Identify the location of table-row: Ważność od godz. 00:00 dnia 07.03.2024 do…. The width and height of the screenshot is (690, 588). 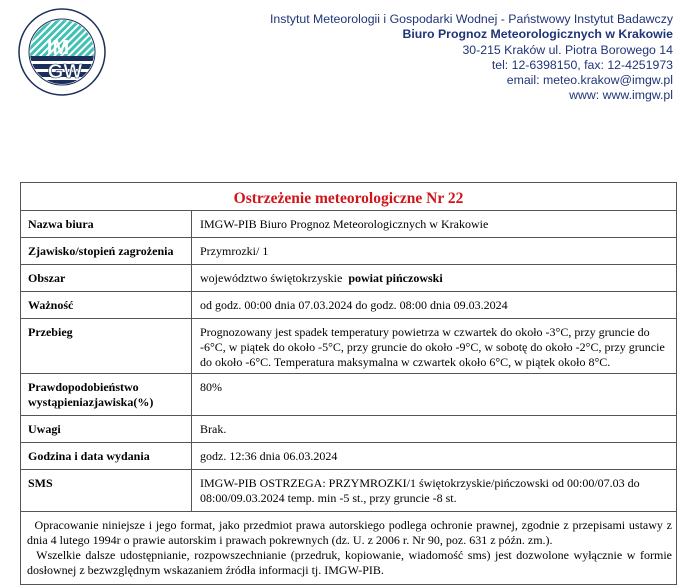
(348, 304).